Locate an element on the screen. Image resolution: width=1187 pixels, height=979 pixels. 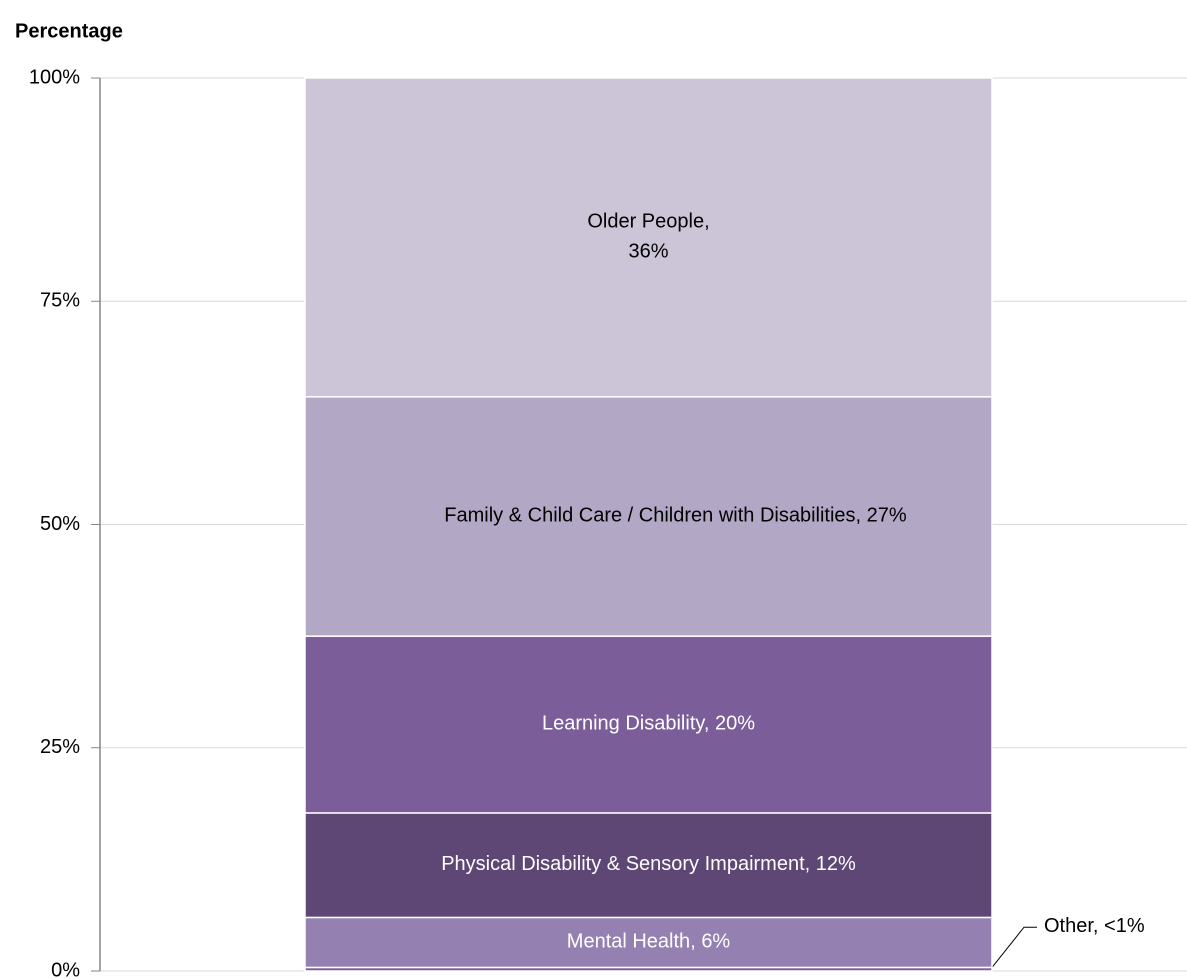
data-label: Learning Disability, 20% is located at coordinates (648, 724).